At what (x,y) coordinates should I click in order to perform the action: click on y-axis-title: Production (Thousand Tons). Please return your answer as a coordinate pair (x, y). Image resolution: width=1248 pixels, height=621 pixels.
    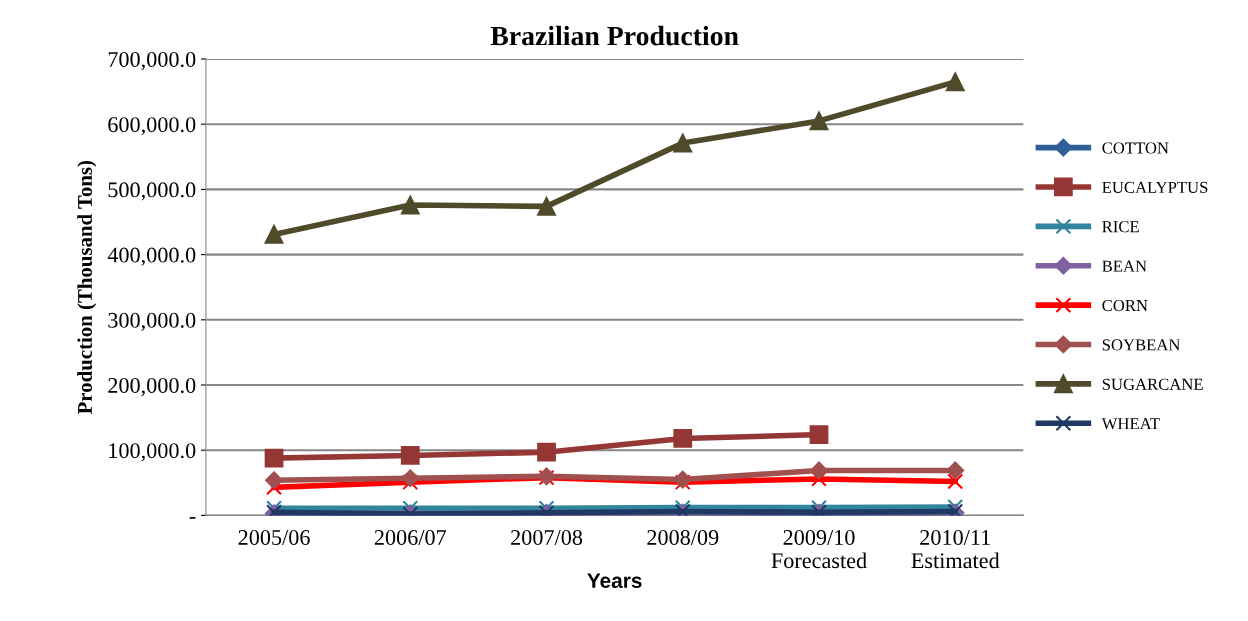
    Looking at the image, I should click on (87, 287).